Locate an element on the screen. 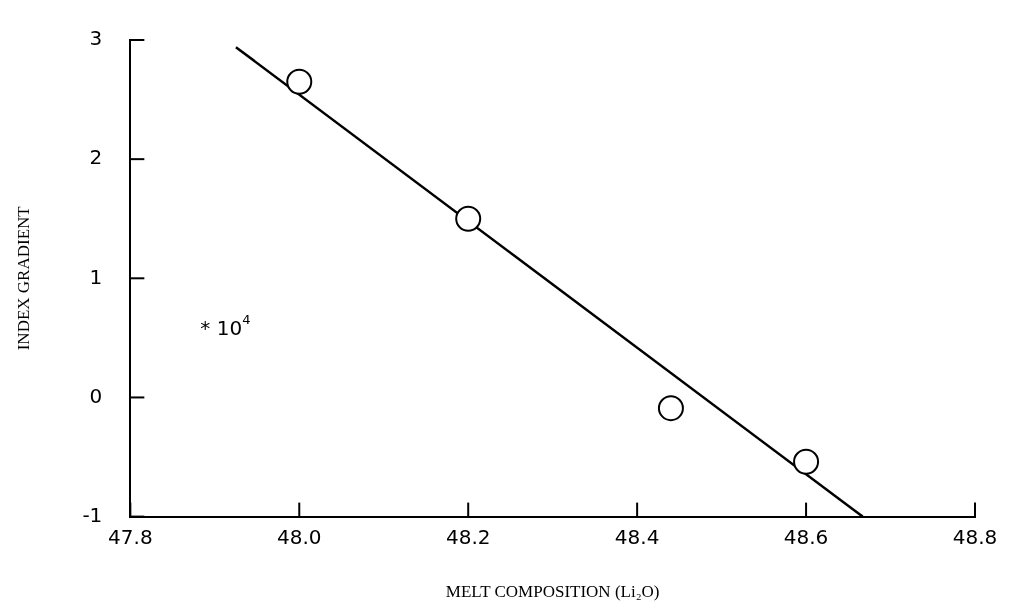  y-tick-label: 1 is located at coordinates (96, 276).